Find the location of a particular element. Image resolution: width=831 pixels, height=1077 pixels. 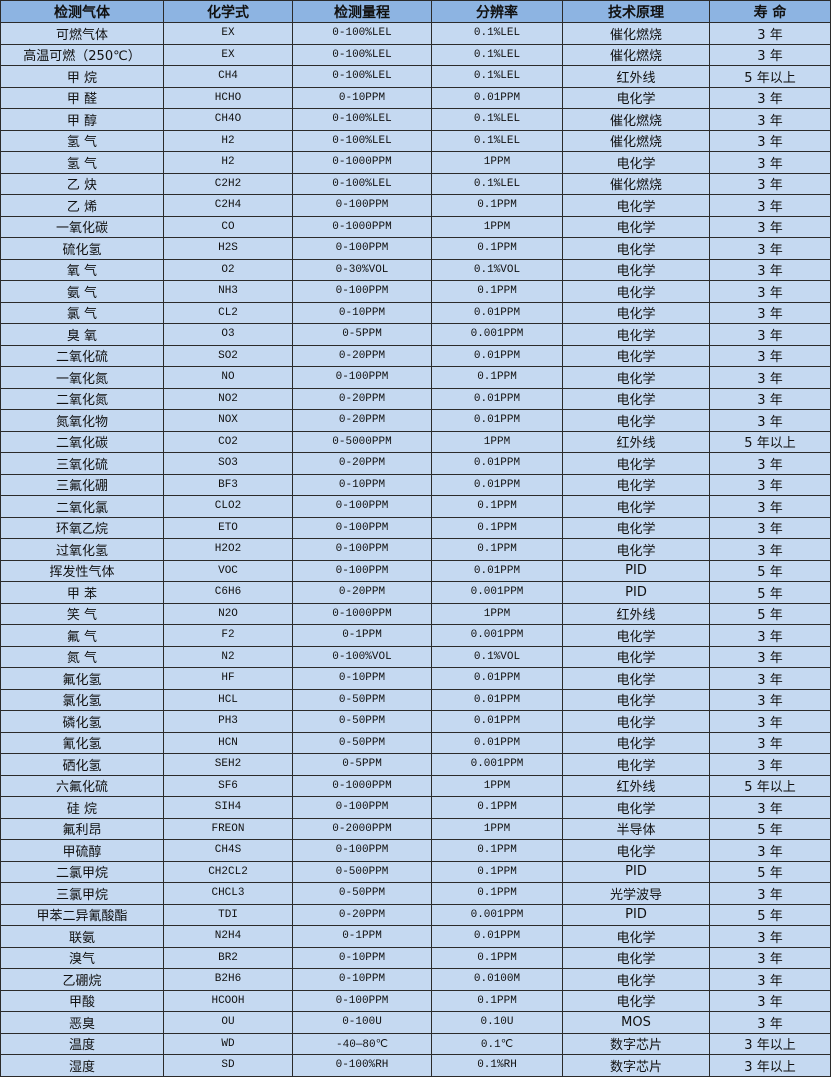

chemical-formula-cell: N2O is located at coordinates (228, 613).